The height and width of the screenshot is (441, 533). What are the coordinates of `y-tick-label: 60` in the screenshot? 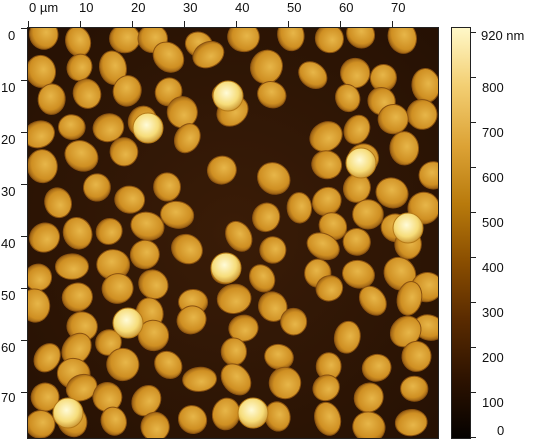 It's located at (8, 347).